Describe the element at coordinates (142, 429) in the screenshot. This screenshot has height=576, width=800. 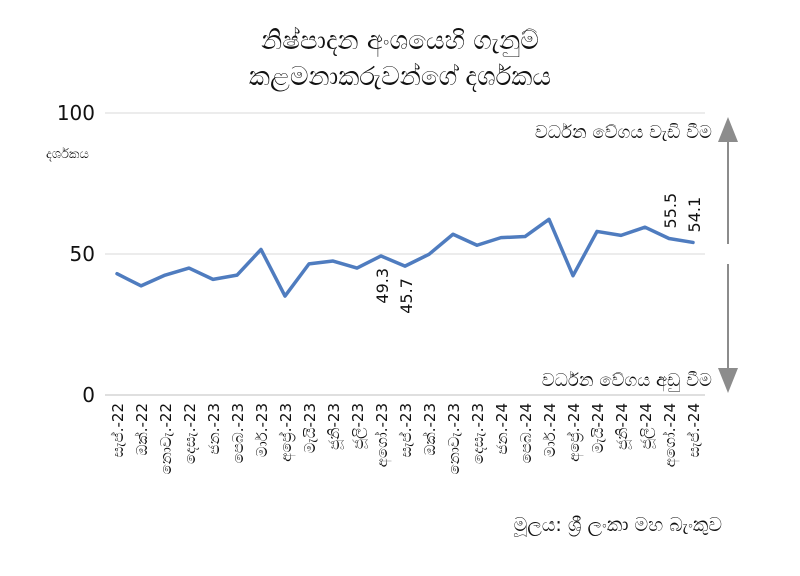
I see `x-tick-label: ඔක්.-22` at that location.